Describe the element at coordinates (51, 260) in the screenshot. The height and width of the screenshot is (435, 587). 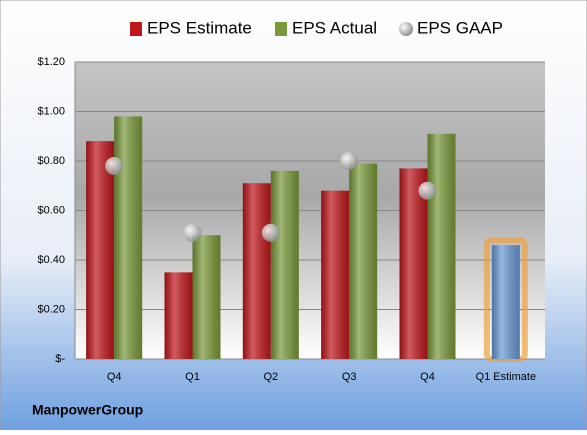
I see `y-tick-label: $0.40` at that location.